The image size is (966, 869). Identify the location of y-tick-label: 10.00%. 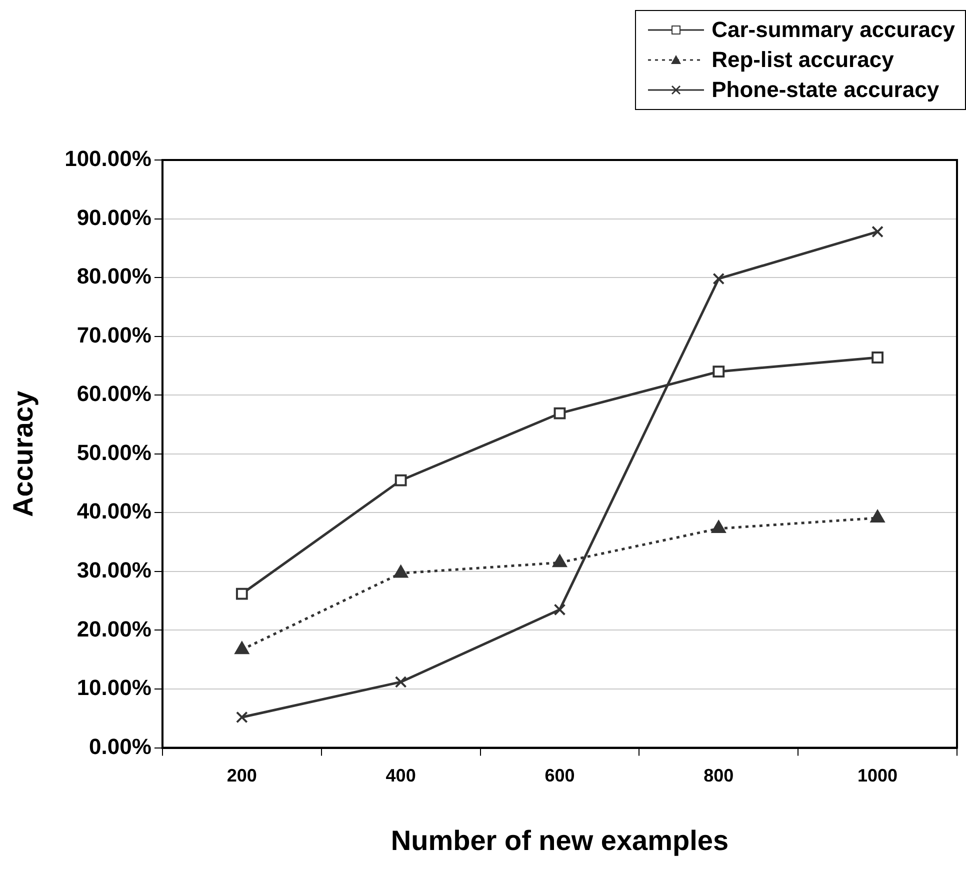
(114, 687).